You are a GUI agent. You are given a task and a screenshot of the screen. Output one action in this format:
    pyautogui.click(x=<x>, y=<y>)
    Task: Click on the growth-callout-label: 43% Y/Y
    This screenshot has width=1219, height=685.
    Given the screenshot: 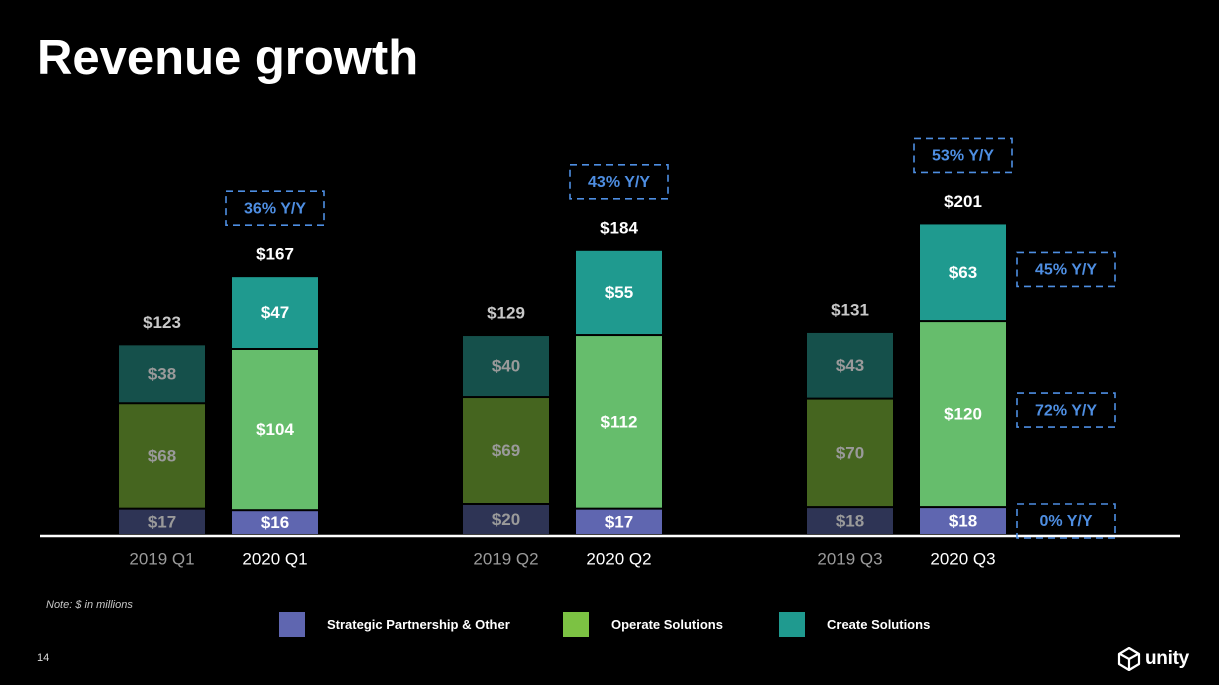 What is the action you would take?
    pyautogui.click(x=619, y=182)
    